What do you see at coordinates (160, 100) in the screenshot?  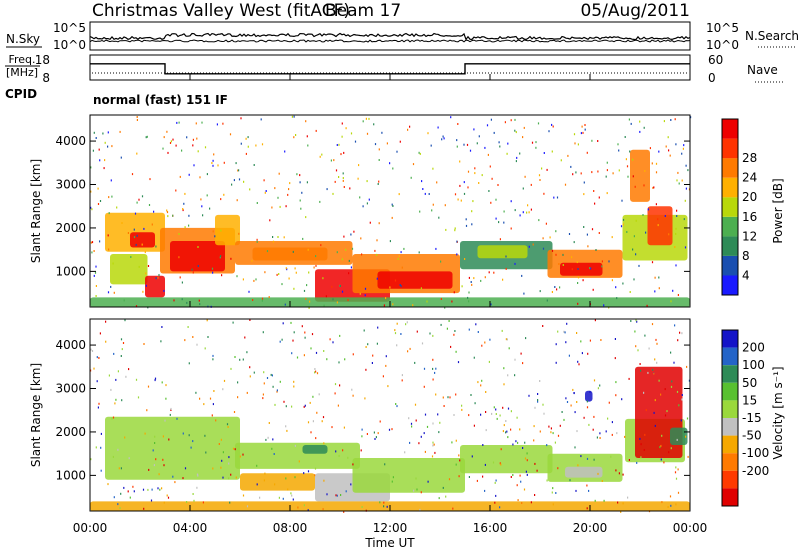 I see `cpid-text: normal (fast) 151 IF` at bounding box center [160, 100].